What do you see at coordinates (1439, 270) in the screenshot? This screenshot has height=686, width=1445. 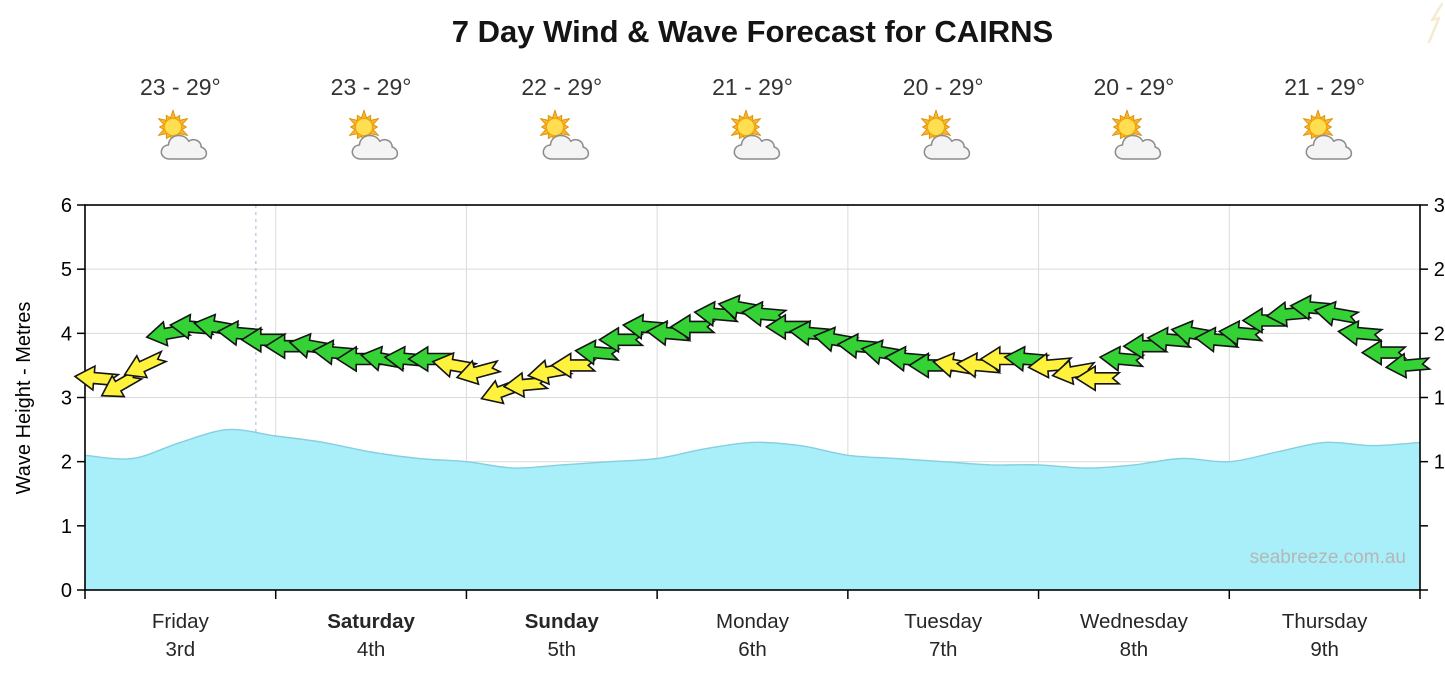 I see `right-axis-tick-label: 25` at bounding box center [1439, 270].